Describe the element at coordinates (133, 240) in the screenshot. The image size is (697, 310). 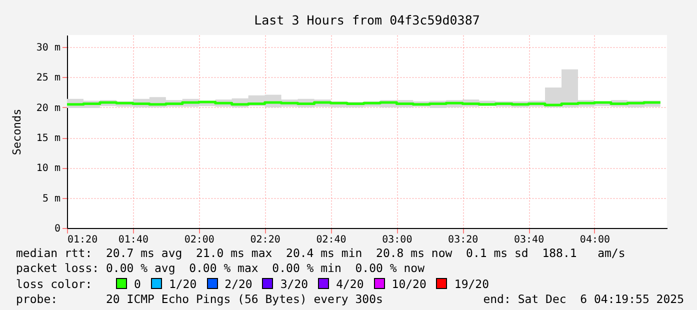
I see `x-tick-label: 01:40` at that location.